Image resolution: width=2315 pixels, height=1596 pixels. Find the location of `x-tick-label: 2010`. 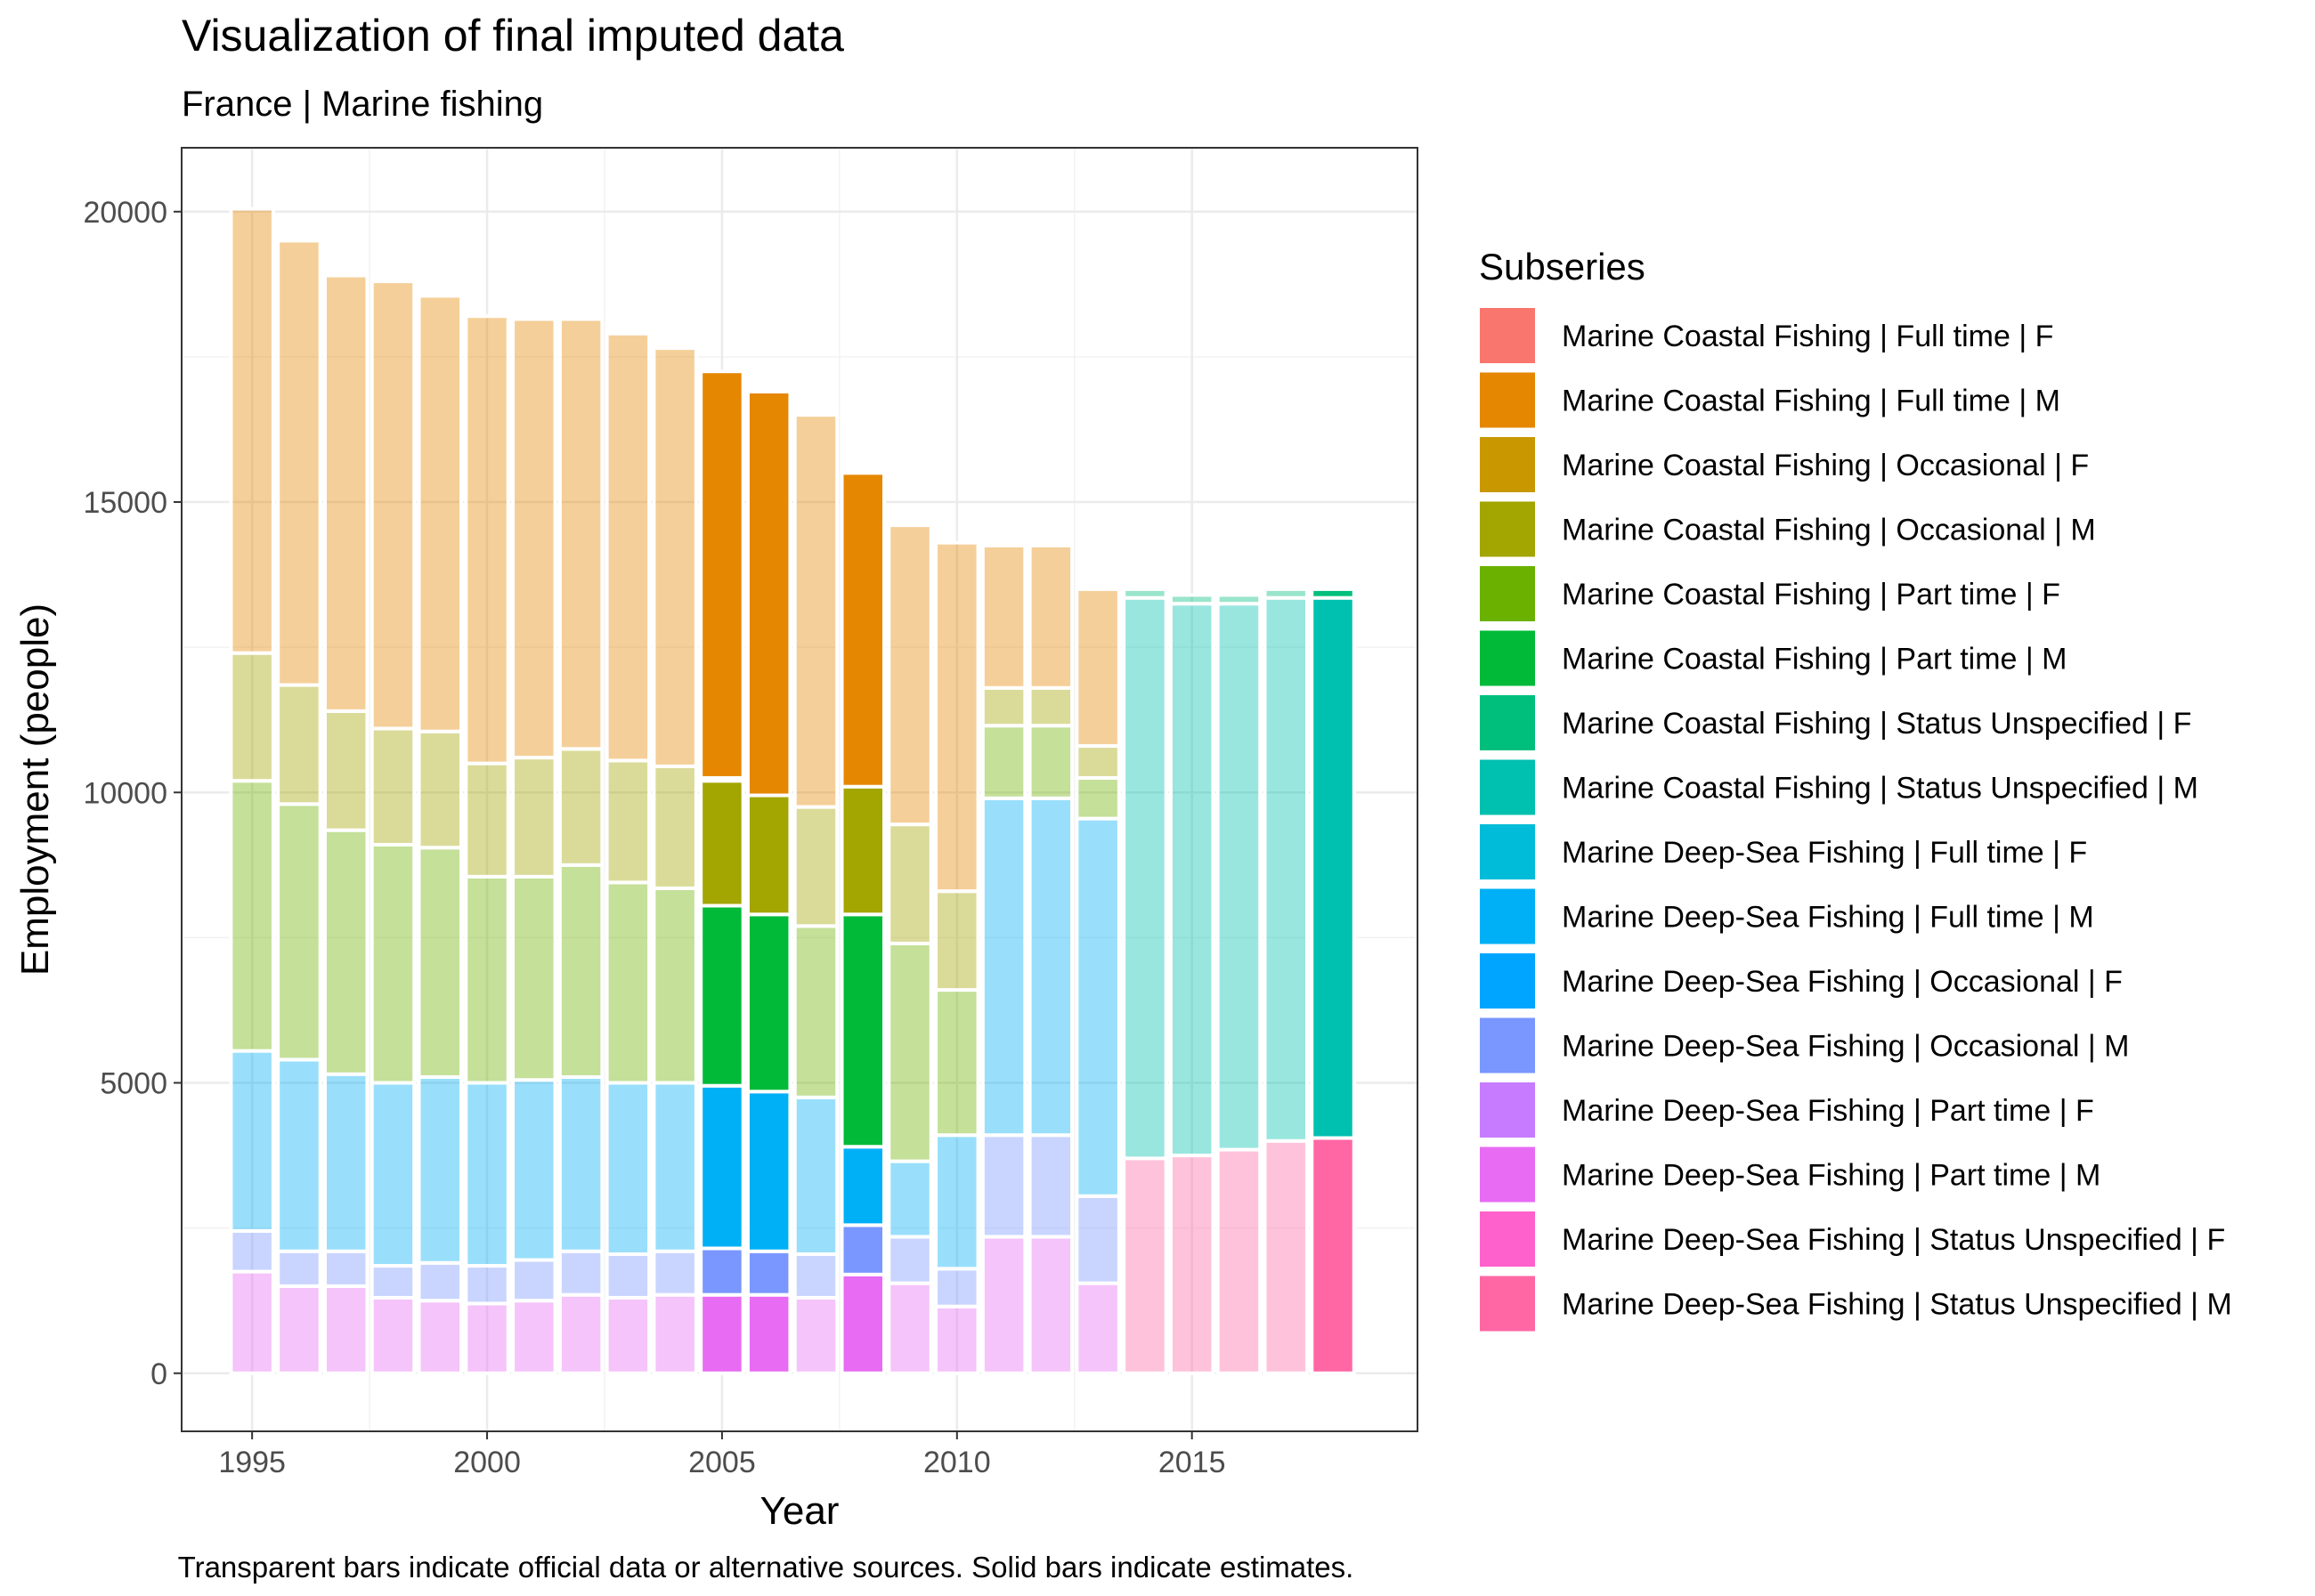

x-tick-label: 2010 is located at coordinates (957, 1462).